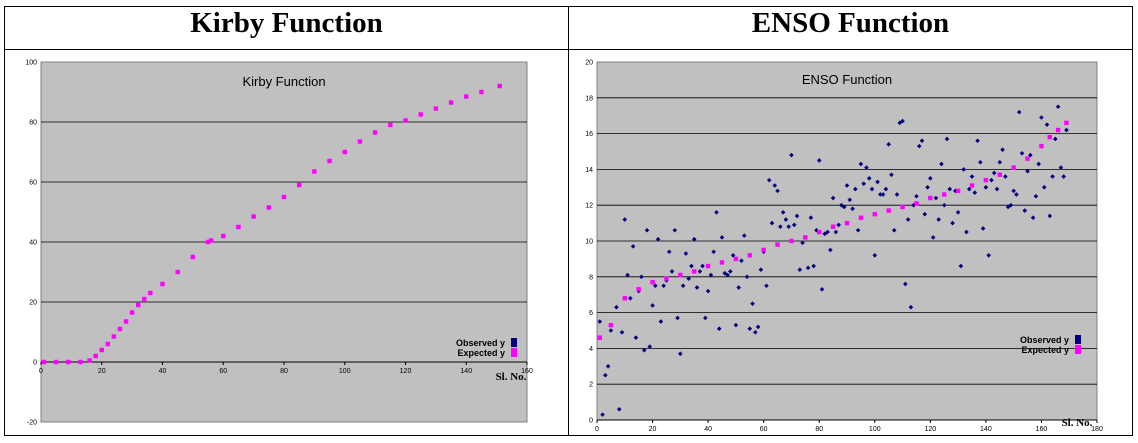 This screenshot has height=443, width=1138. What do you see at coordinates (33, 303) in the screenshot?
I see `y-tick-label: 20` at bounding box center [33, 303].